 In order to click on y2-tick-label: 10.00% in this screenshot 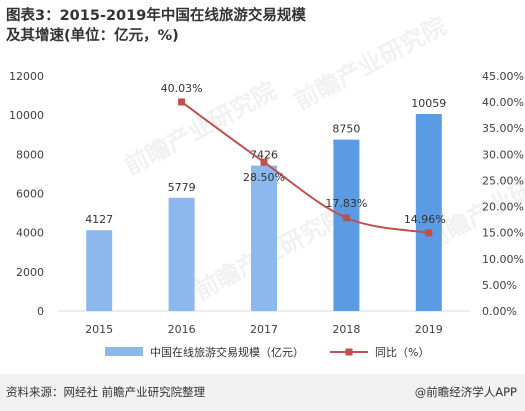, I will do `click(503, 259)`.